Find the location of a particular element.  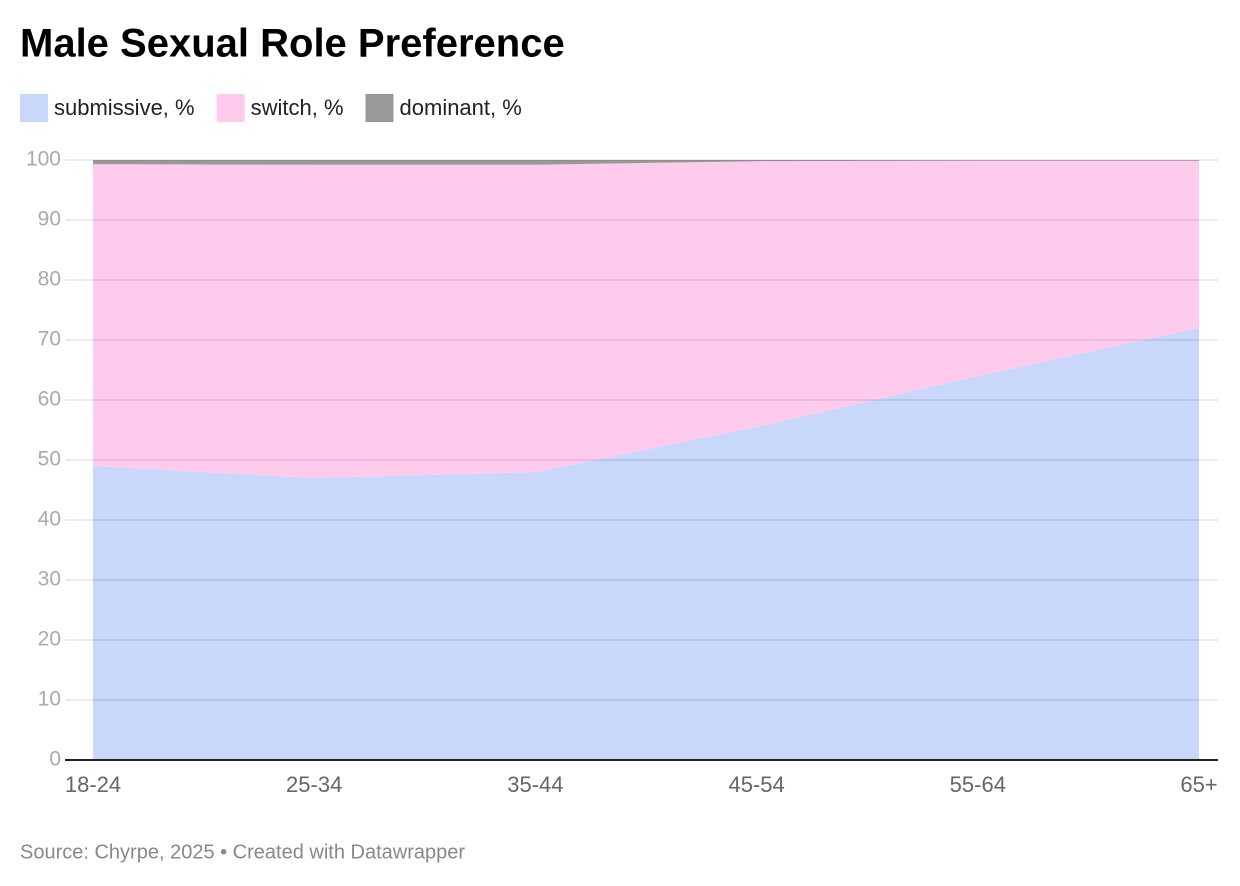

y-tick-label: 70 is located at coordinates (49, 339).